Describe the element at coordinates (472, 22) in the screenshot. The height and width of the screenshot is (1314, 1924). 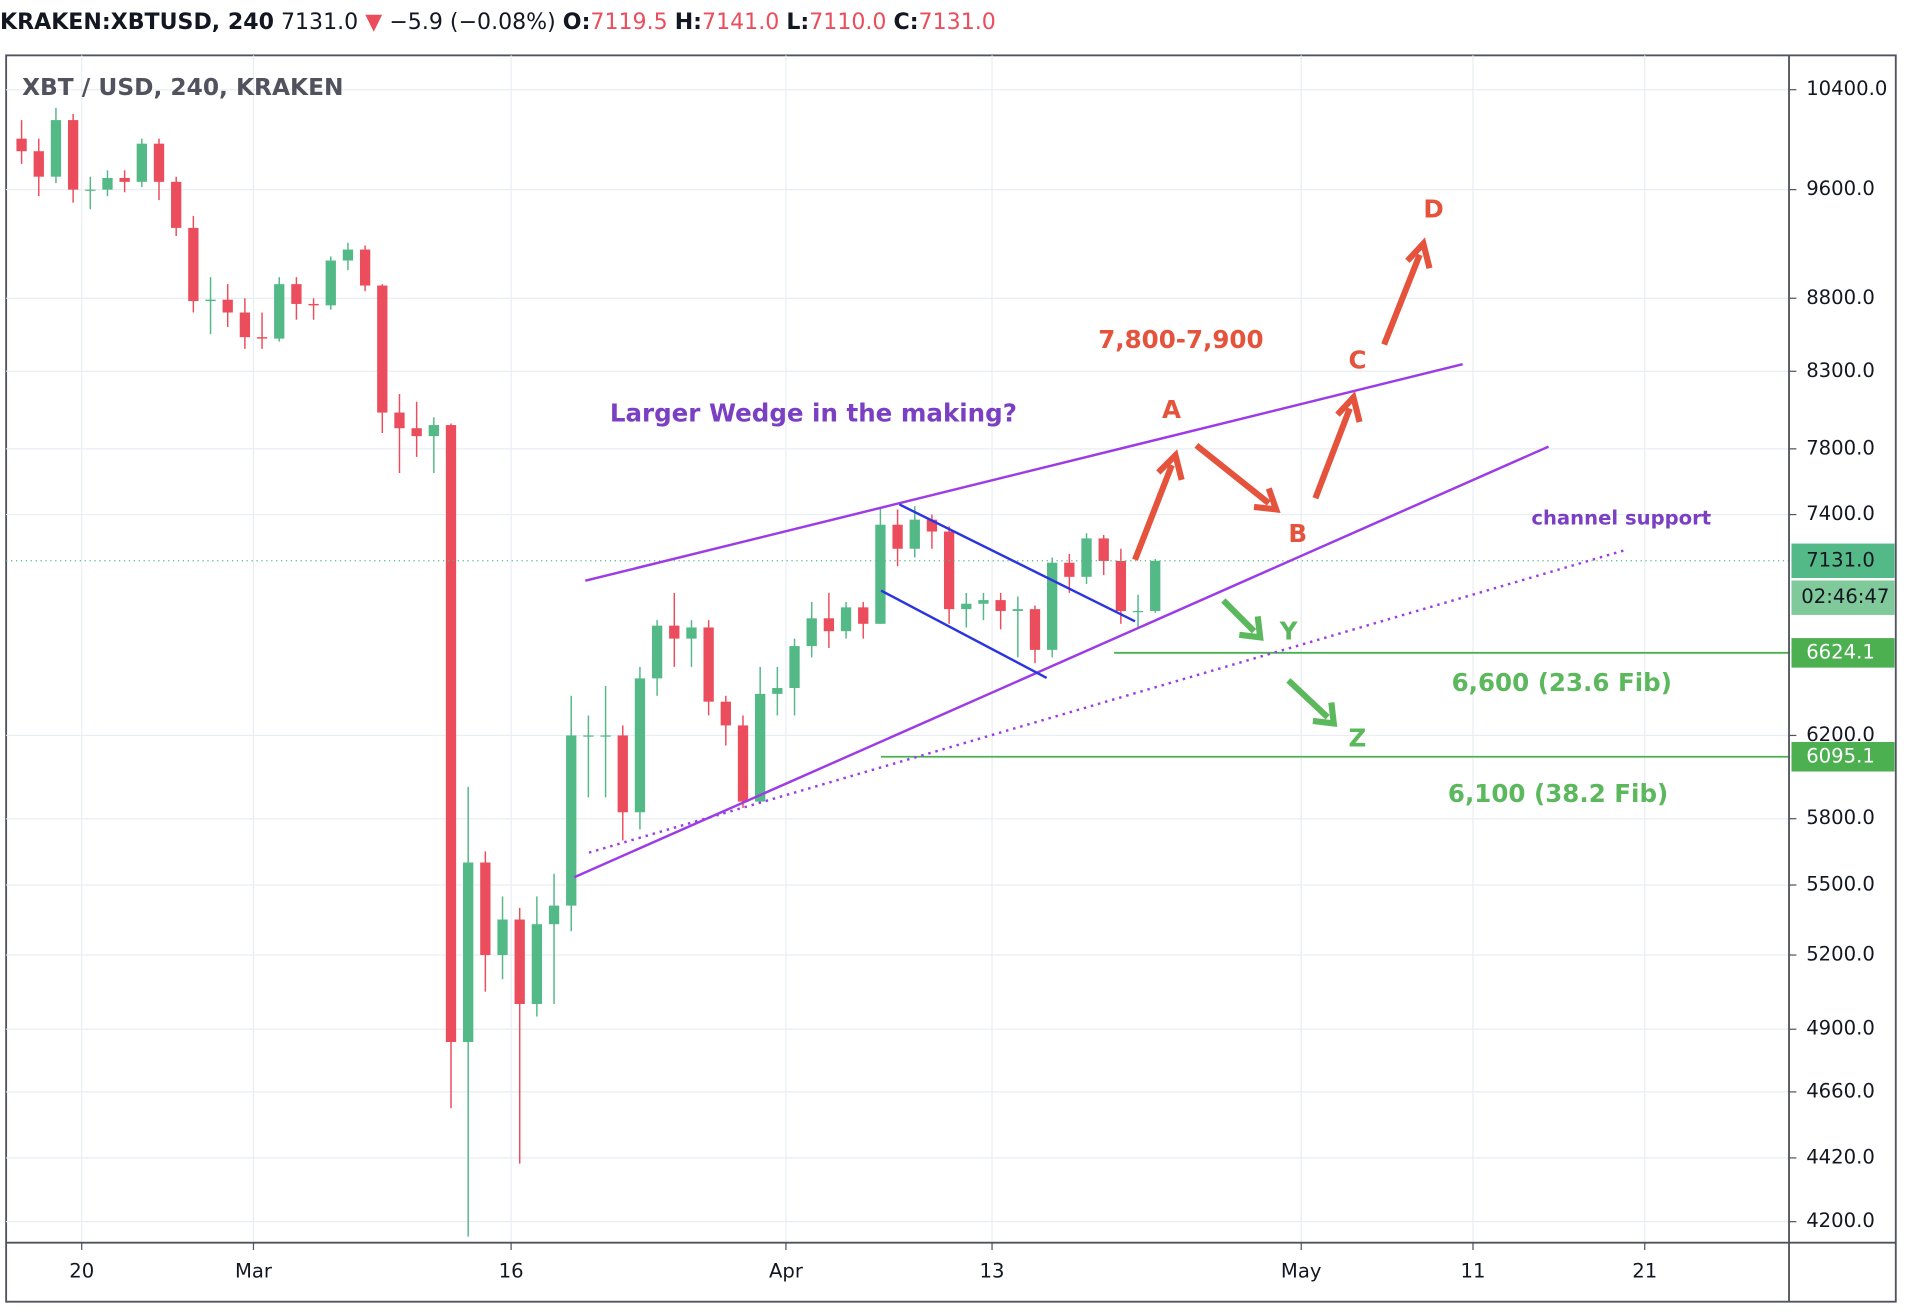
I see `change: −5.9 (−0.08%)` at that location.